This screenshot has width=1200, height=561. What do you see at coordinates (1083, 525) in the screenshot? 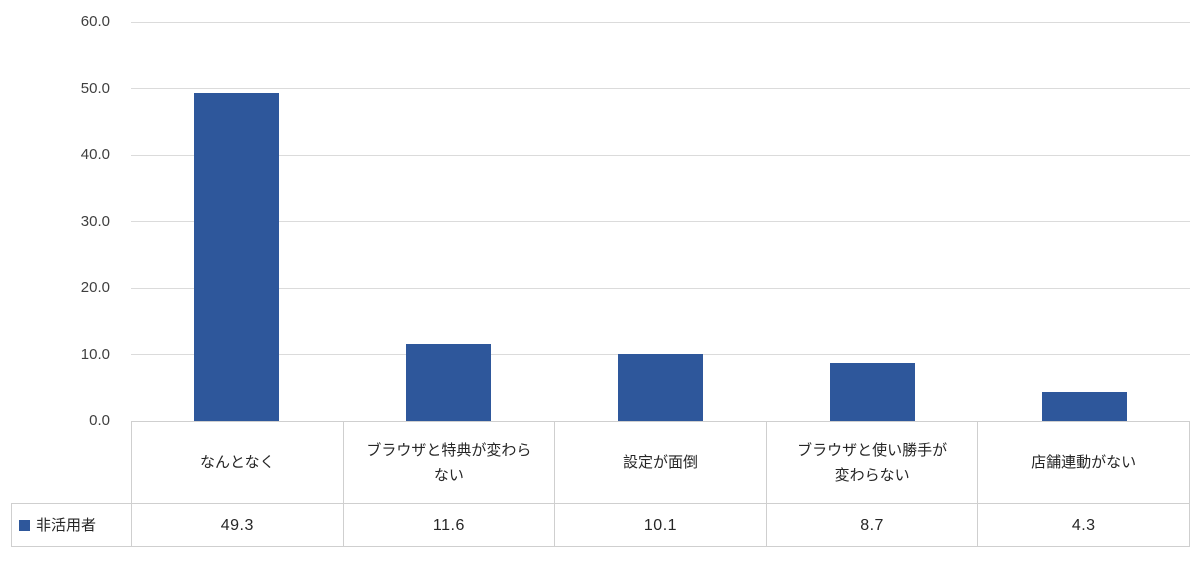
I see `value-cell: 4.3` at bounding box center [1083, 525].